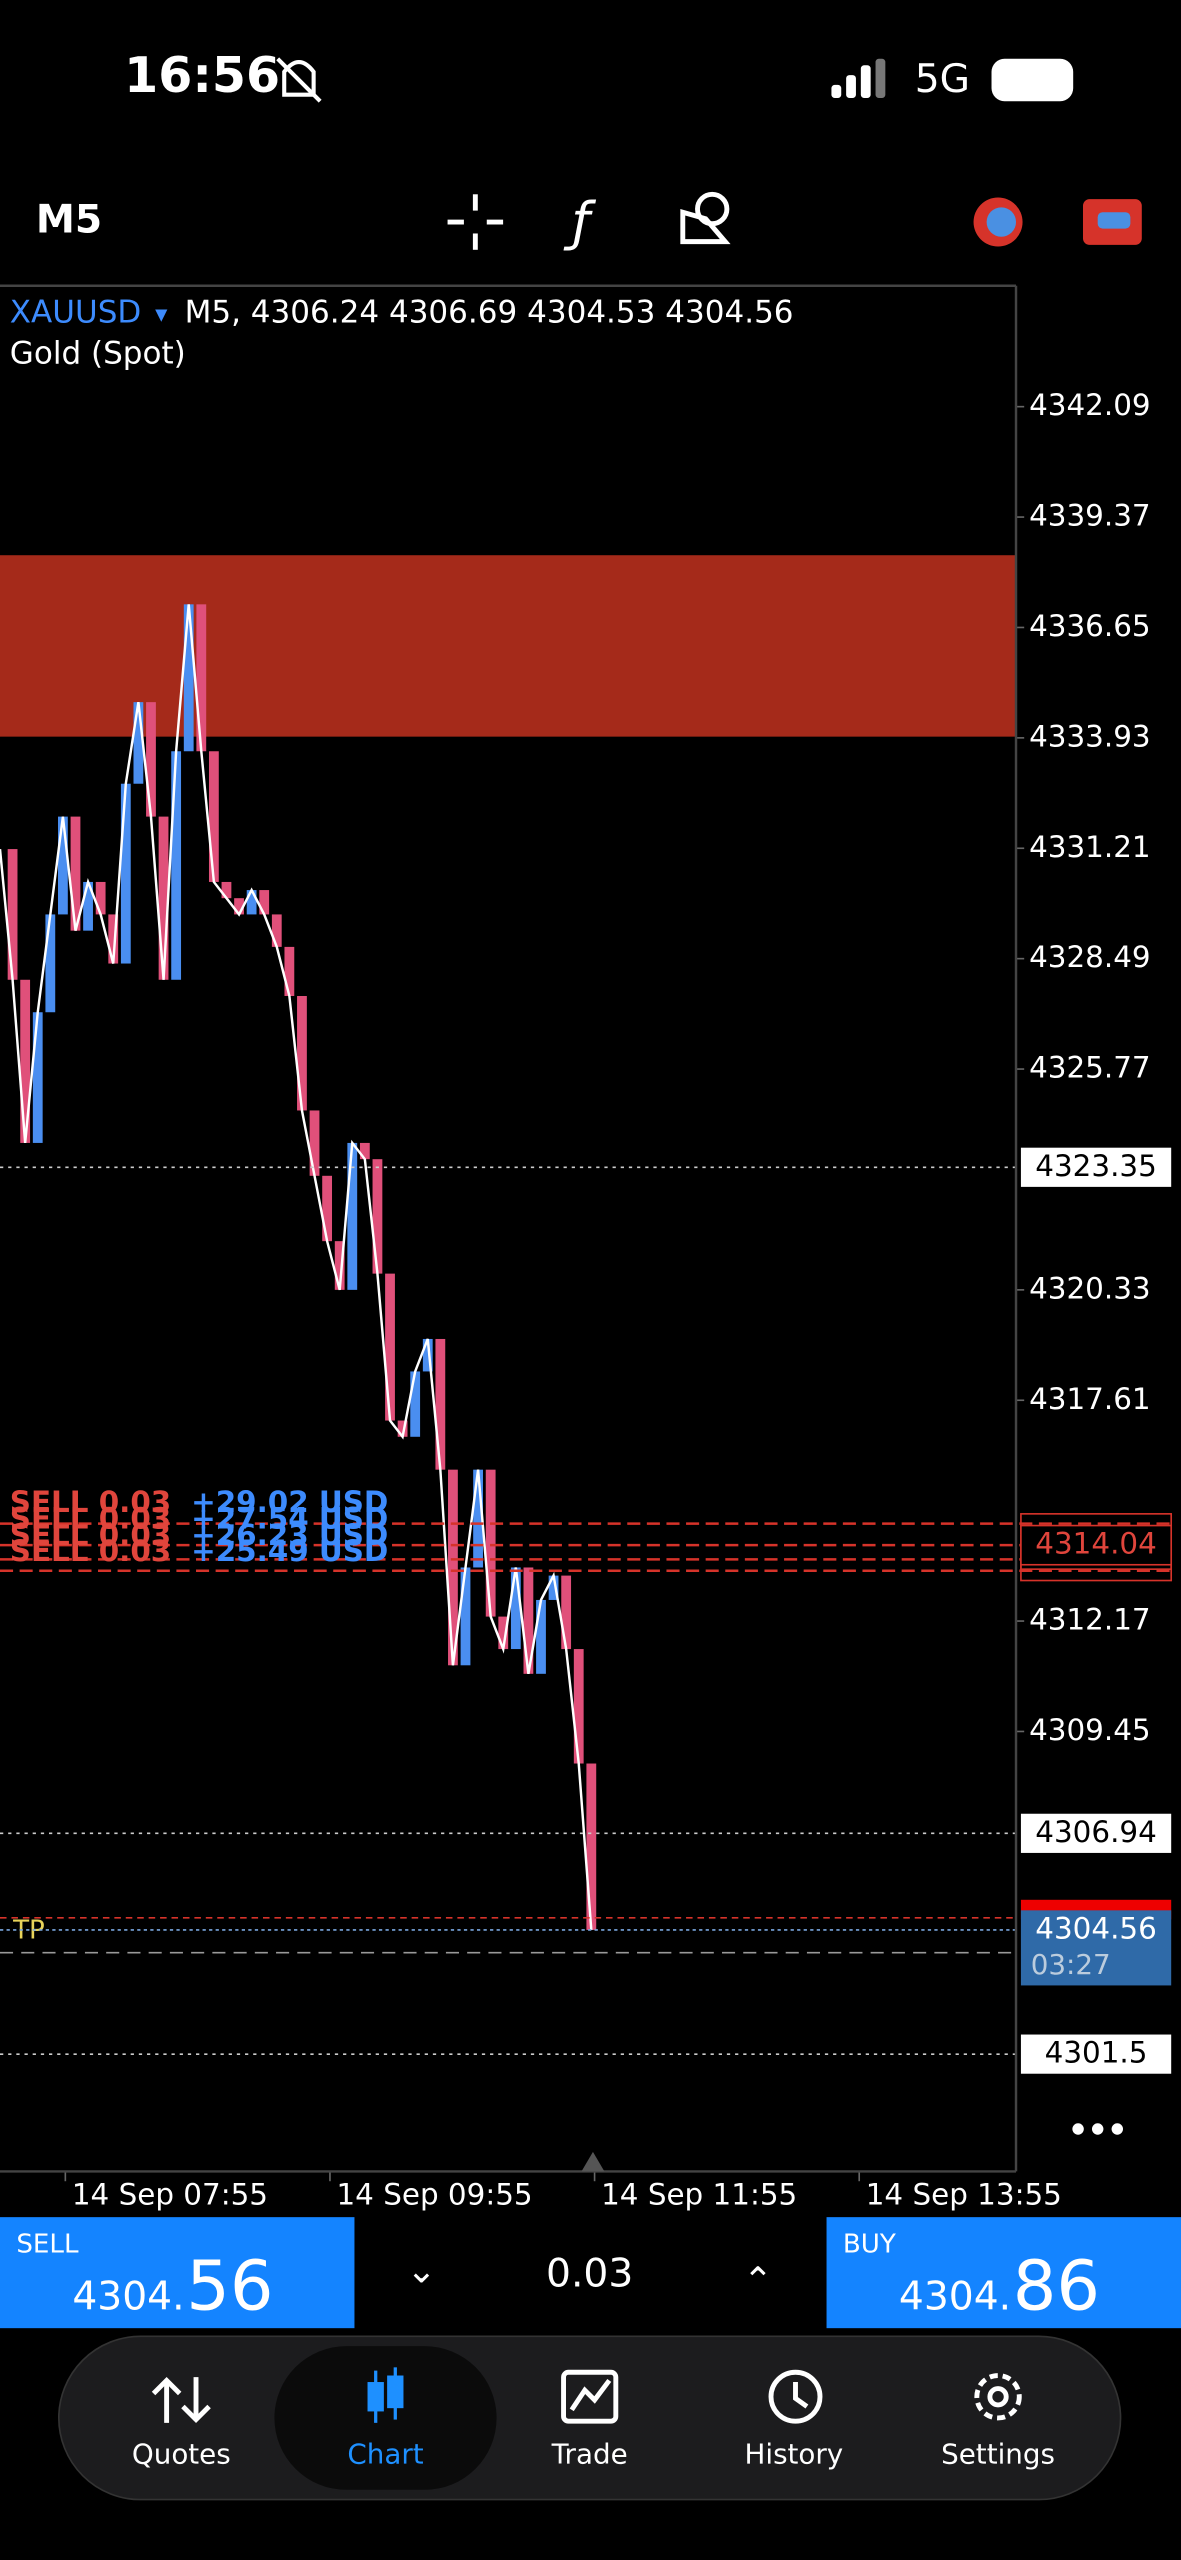  Describe the element at coordinates (1112, 222) in the screenshot. I see `account-icon` at that location.